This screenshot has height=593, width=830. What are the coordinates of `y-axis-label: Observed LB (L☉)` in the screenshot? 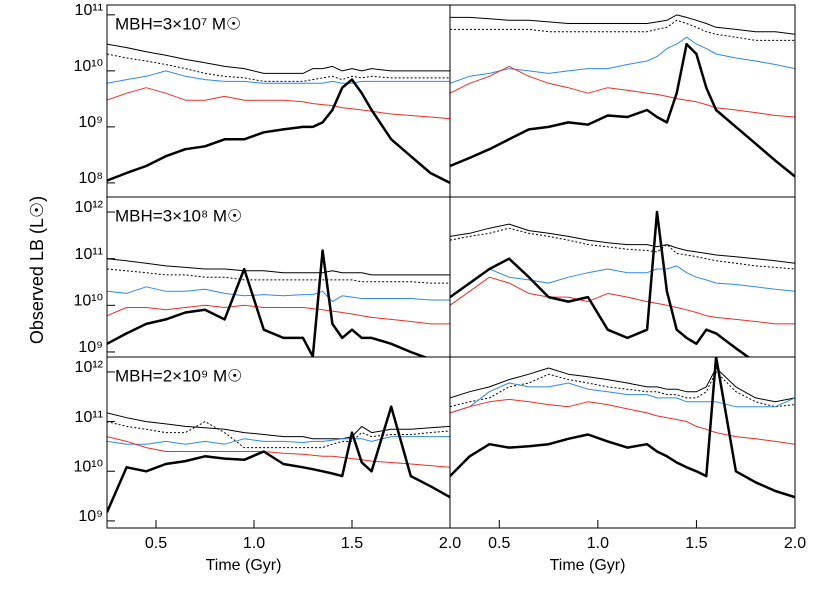 It's located at (37, 270).